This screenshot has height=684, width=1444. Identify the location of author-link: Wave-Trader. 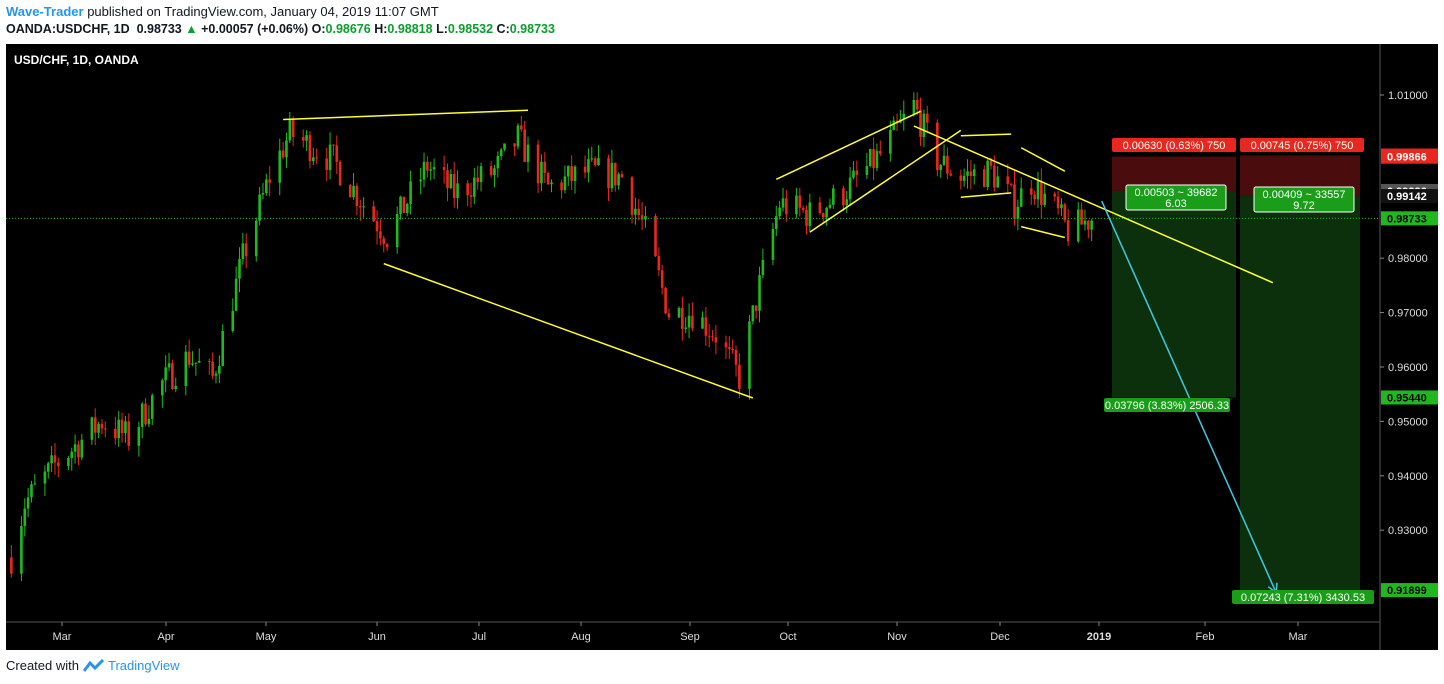
(45, 11).